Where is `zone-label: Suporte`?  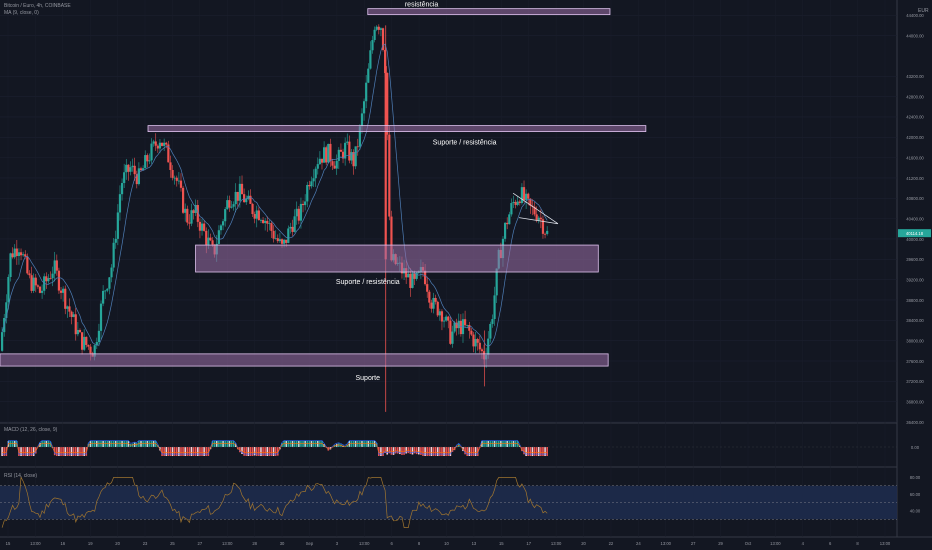 zone-label: Suporte is located at coordinates (368, 378).